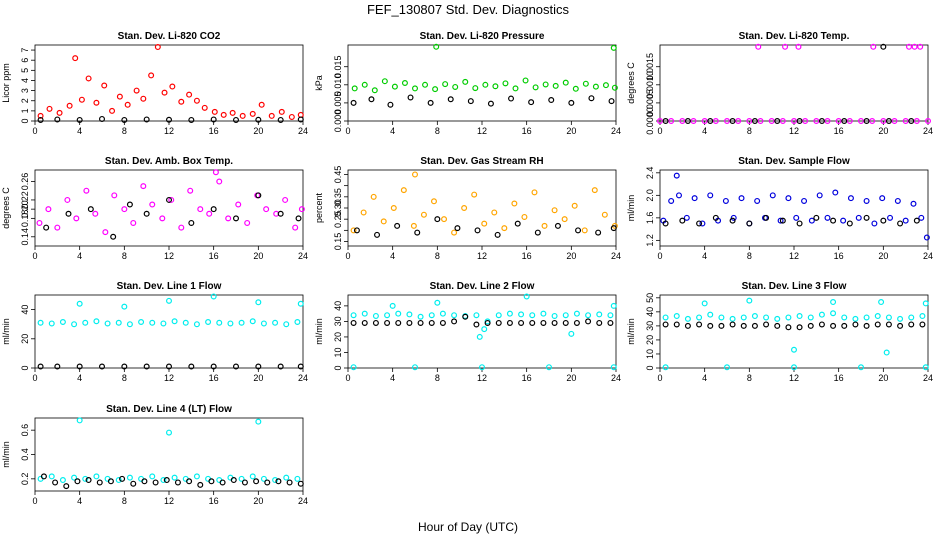 The height and width of the screenshot is (540, 936). I want to click on x-tick-label: 16, so click(214, 501).